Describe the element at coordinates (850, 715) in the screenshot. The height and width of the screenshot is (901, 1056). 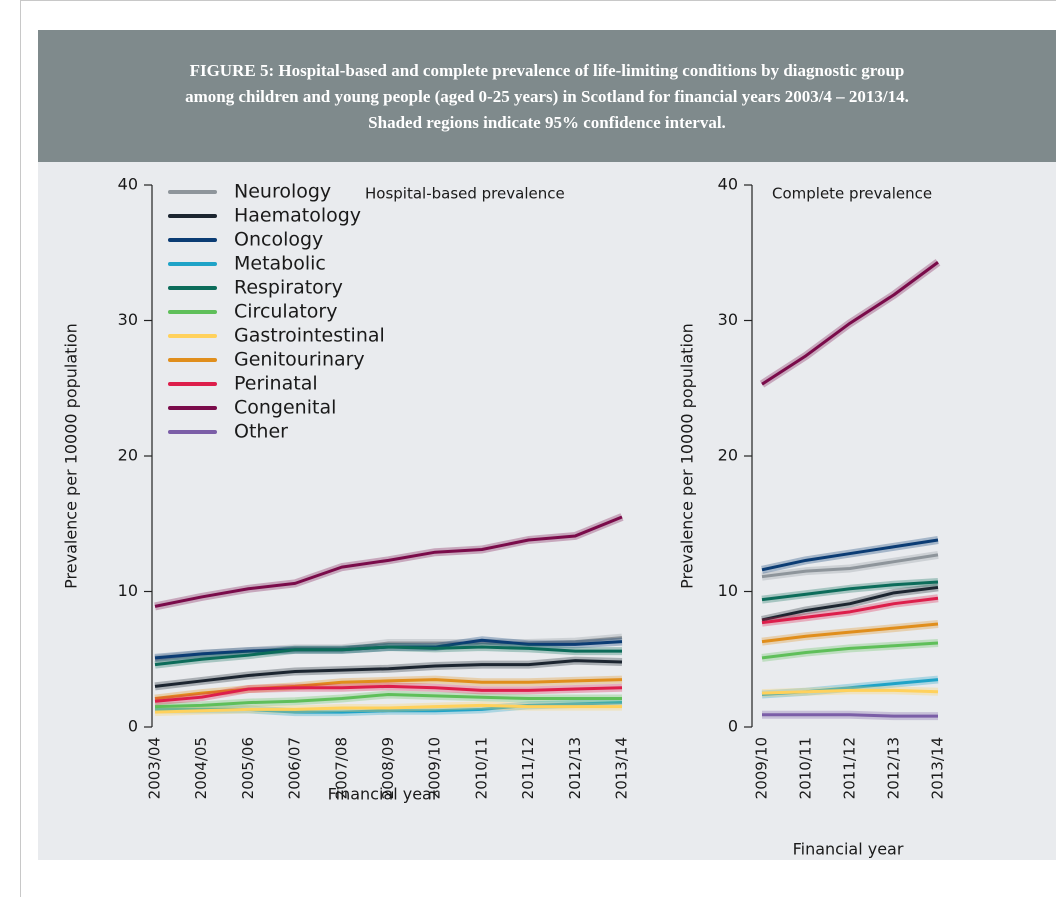
I see `series-line` at that location.